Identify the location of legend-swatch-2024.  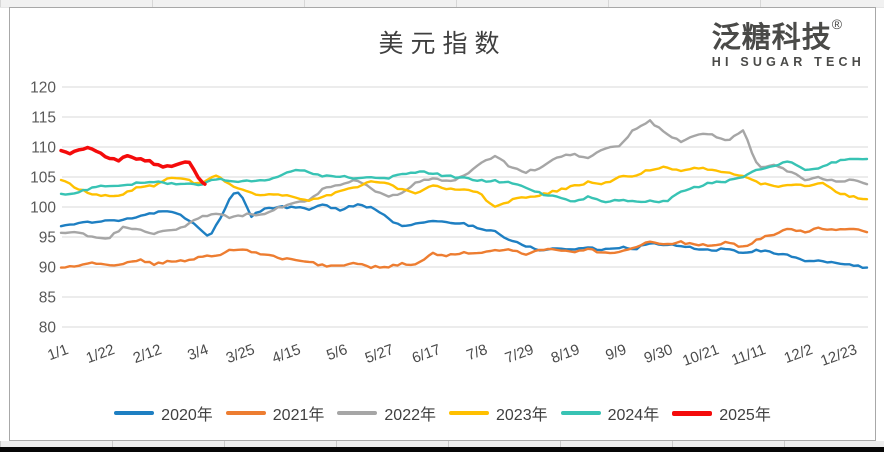
(580, 413).